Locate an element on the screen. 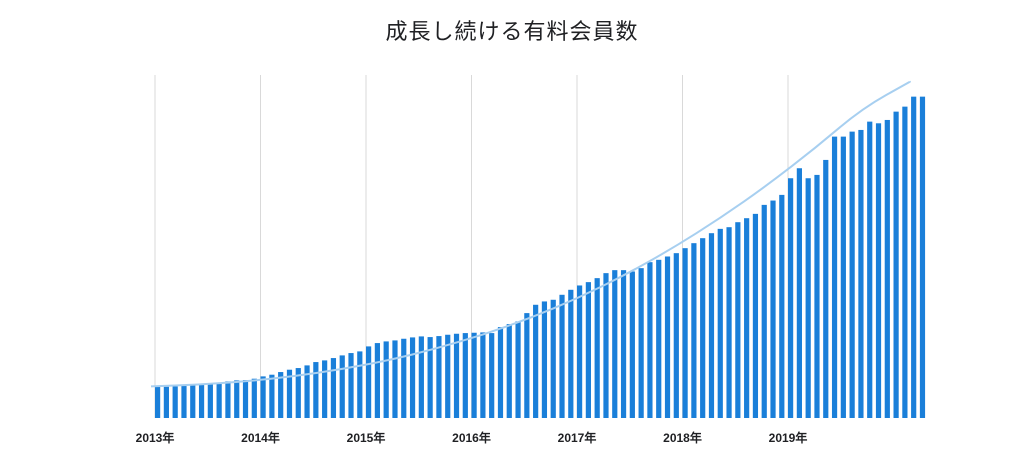 The width and height of the screenshot is (1024, 458). x-tick-label: 2014年 is located at coordinates (260, 437).